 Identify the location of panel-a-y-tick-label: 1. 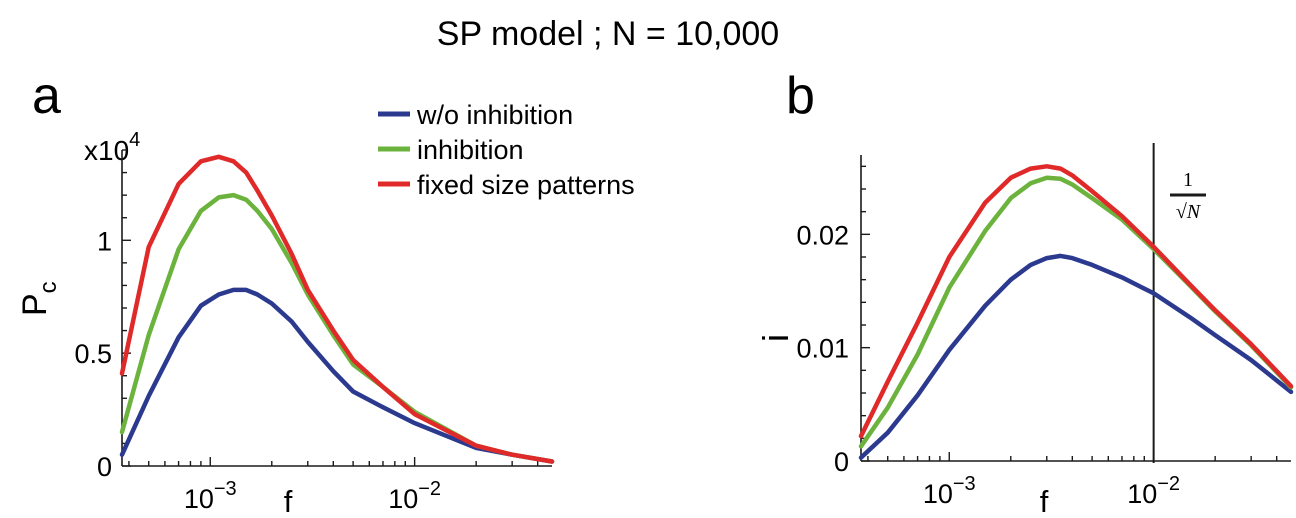
(104, 241).